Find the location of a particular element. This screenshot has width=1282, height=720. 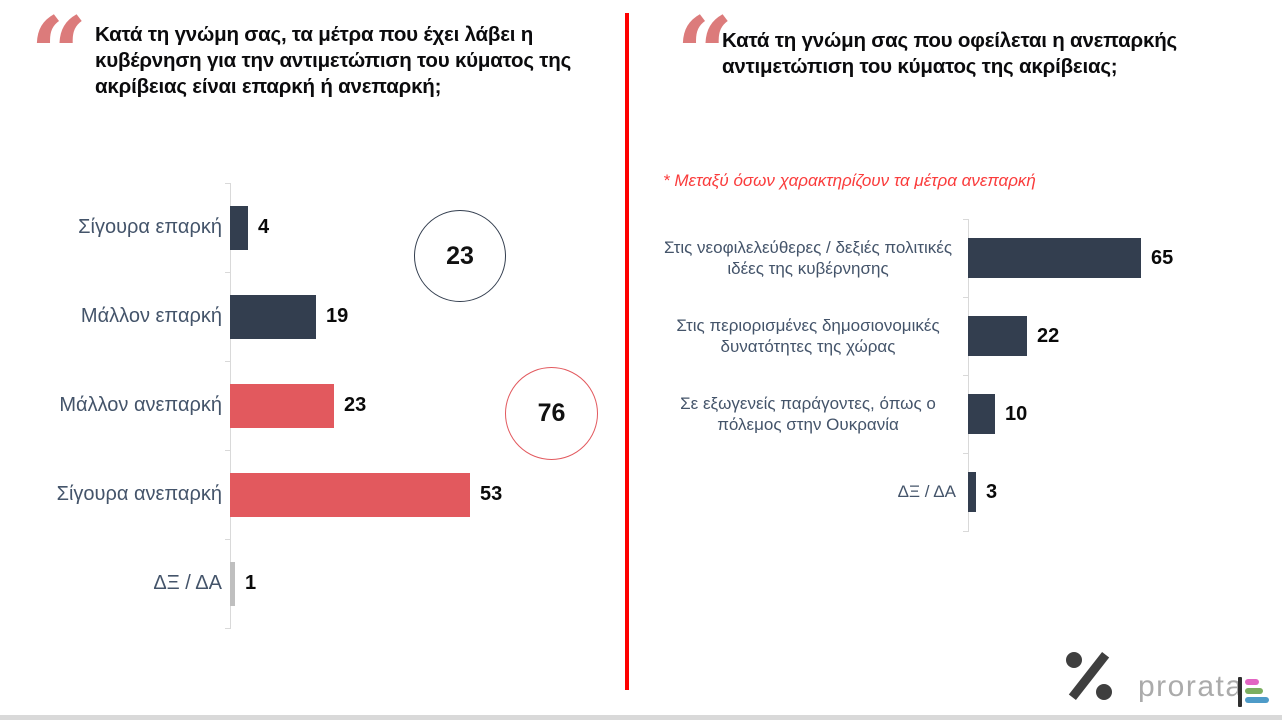

bar-row: Μάλλον επαρκή 19 is located at coordinates (320, 316).